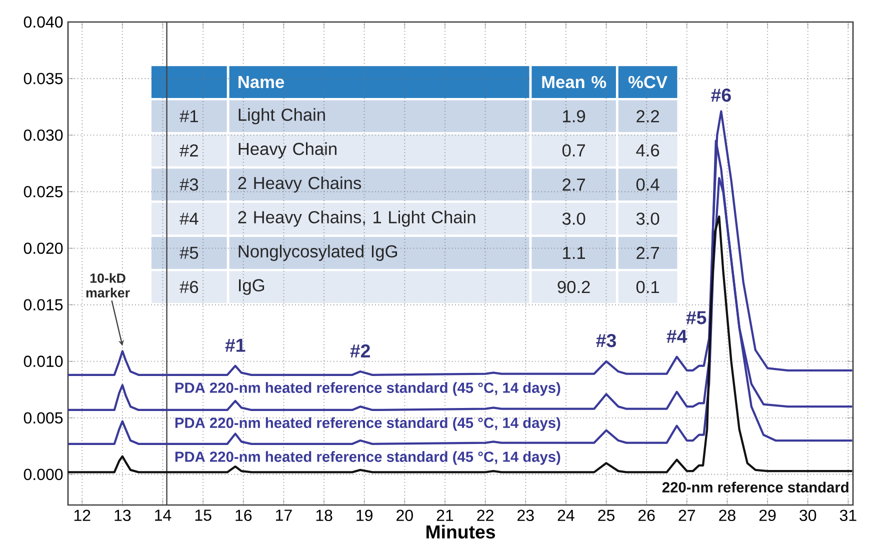 The image size is (870, 551). Describe the element at coordinates (122, 516) in the screenshot. I see `x-tick-label: 13` at that location.